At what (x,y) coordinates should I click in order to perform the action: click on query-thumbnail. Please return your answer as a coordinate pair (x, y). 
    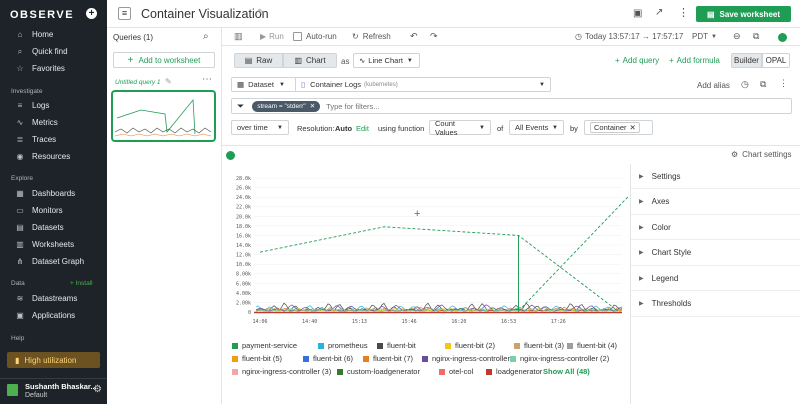
    Looking at the image, I should click on (163, 116).